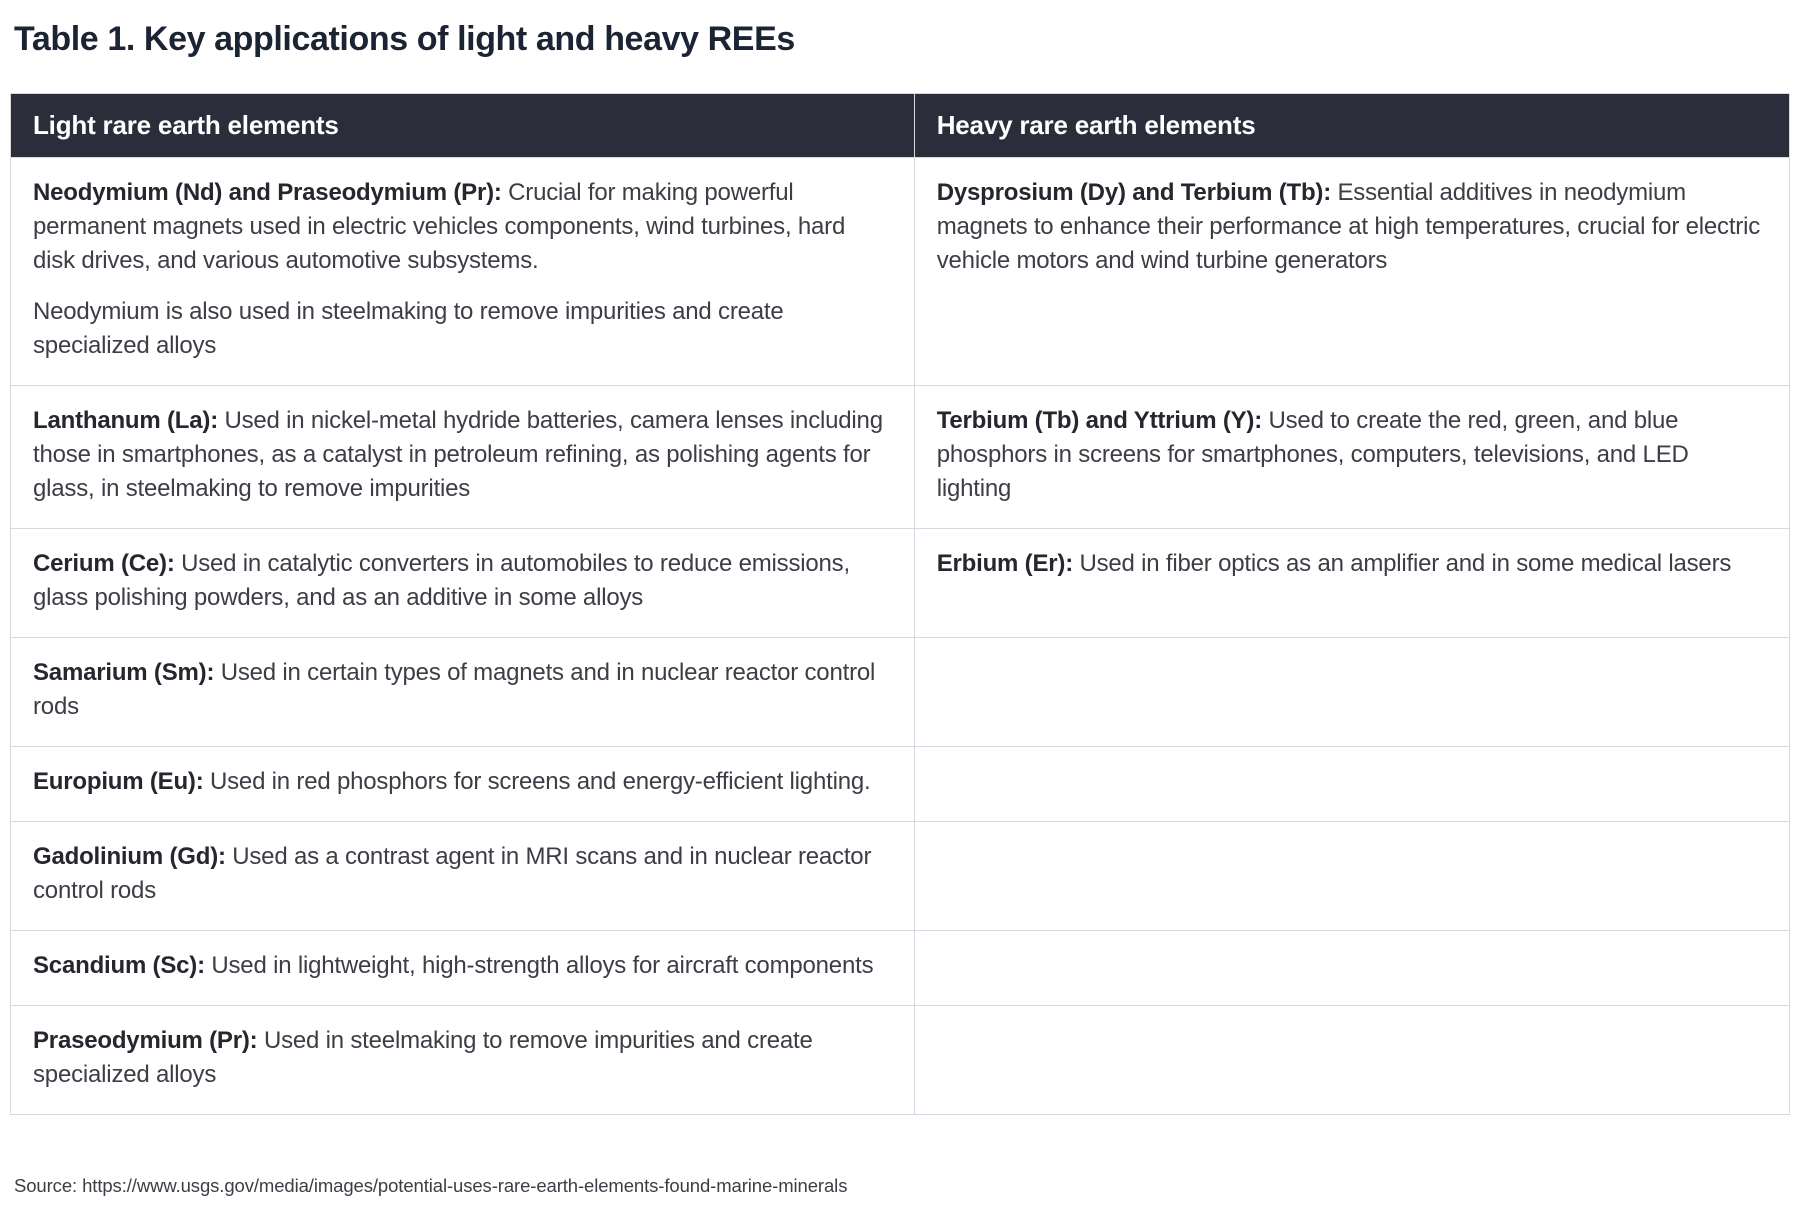  Describe the element at coordinates (462, 125) in the screenshot. I see `header-light-rees: Light rare earth elements` at that location.